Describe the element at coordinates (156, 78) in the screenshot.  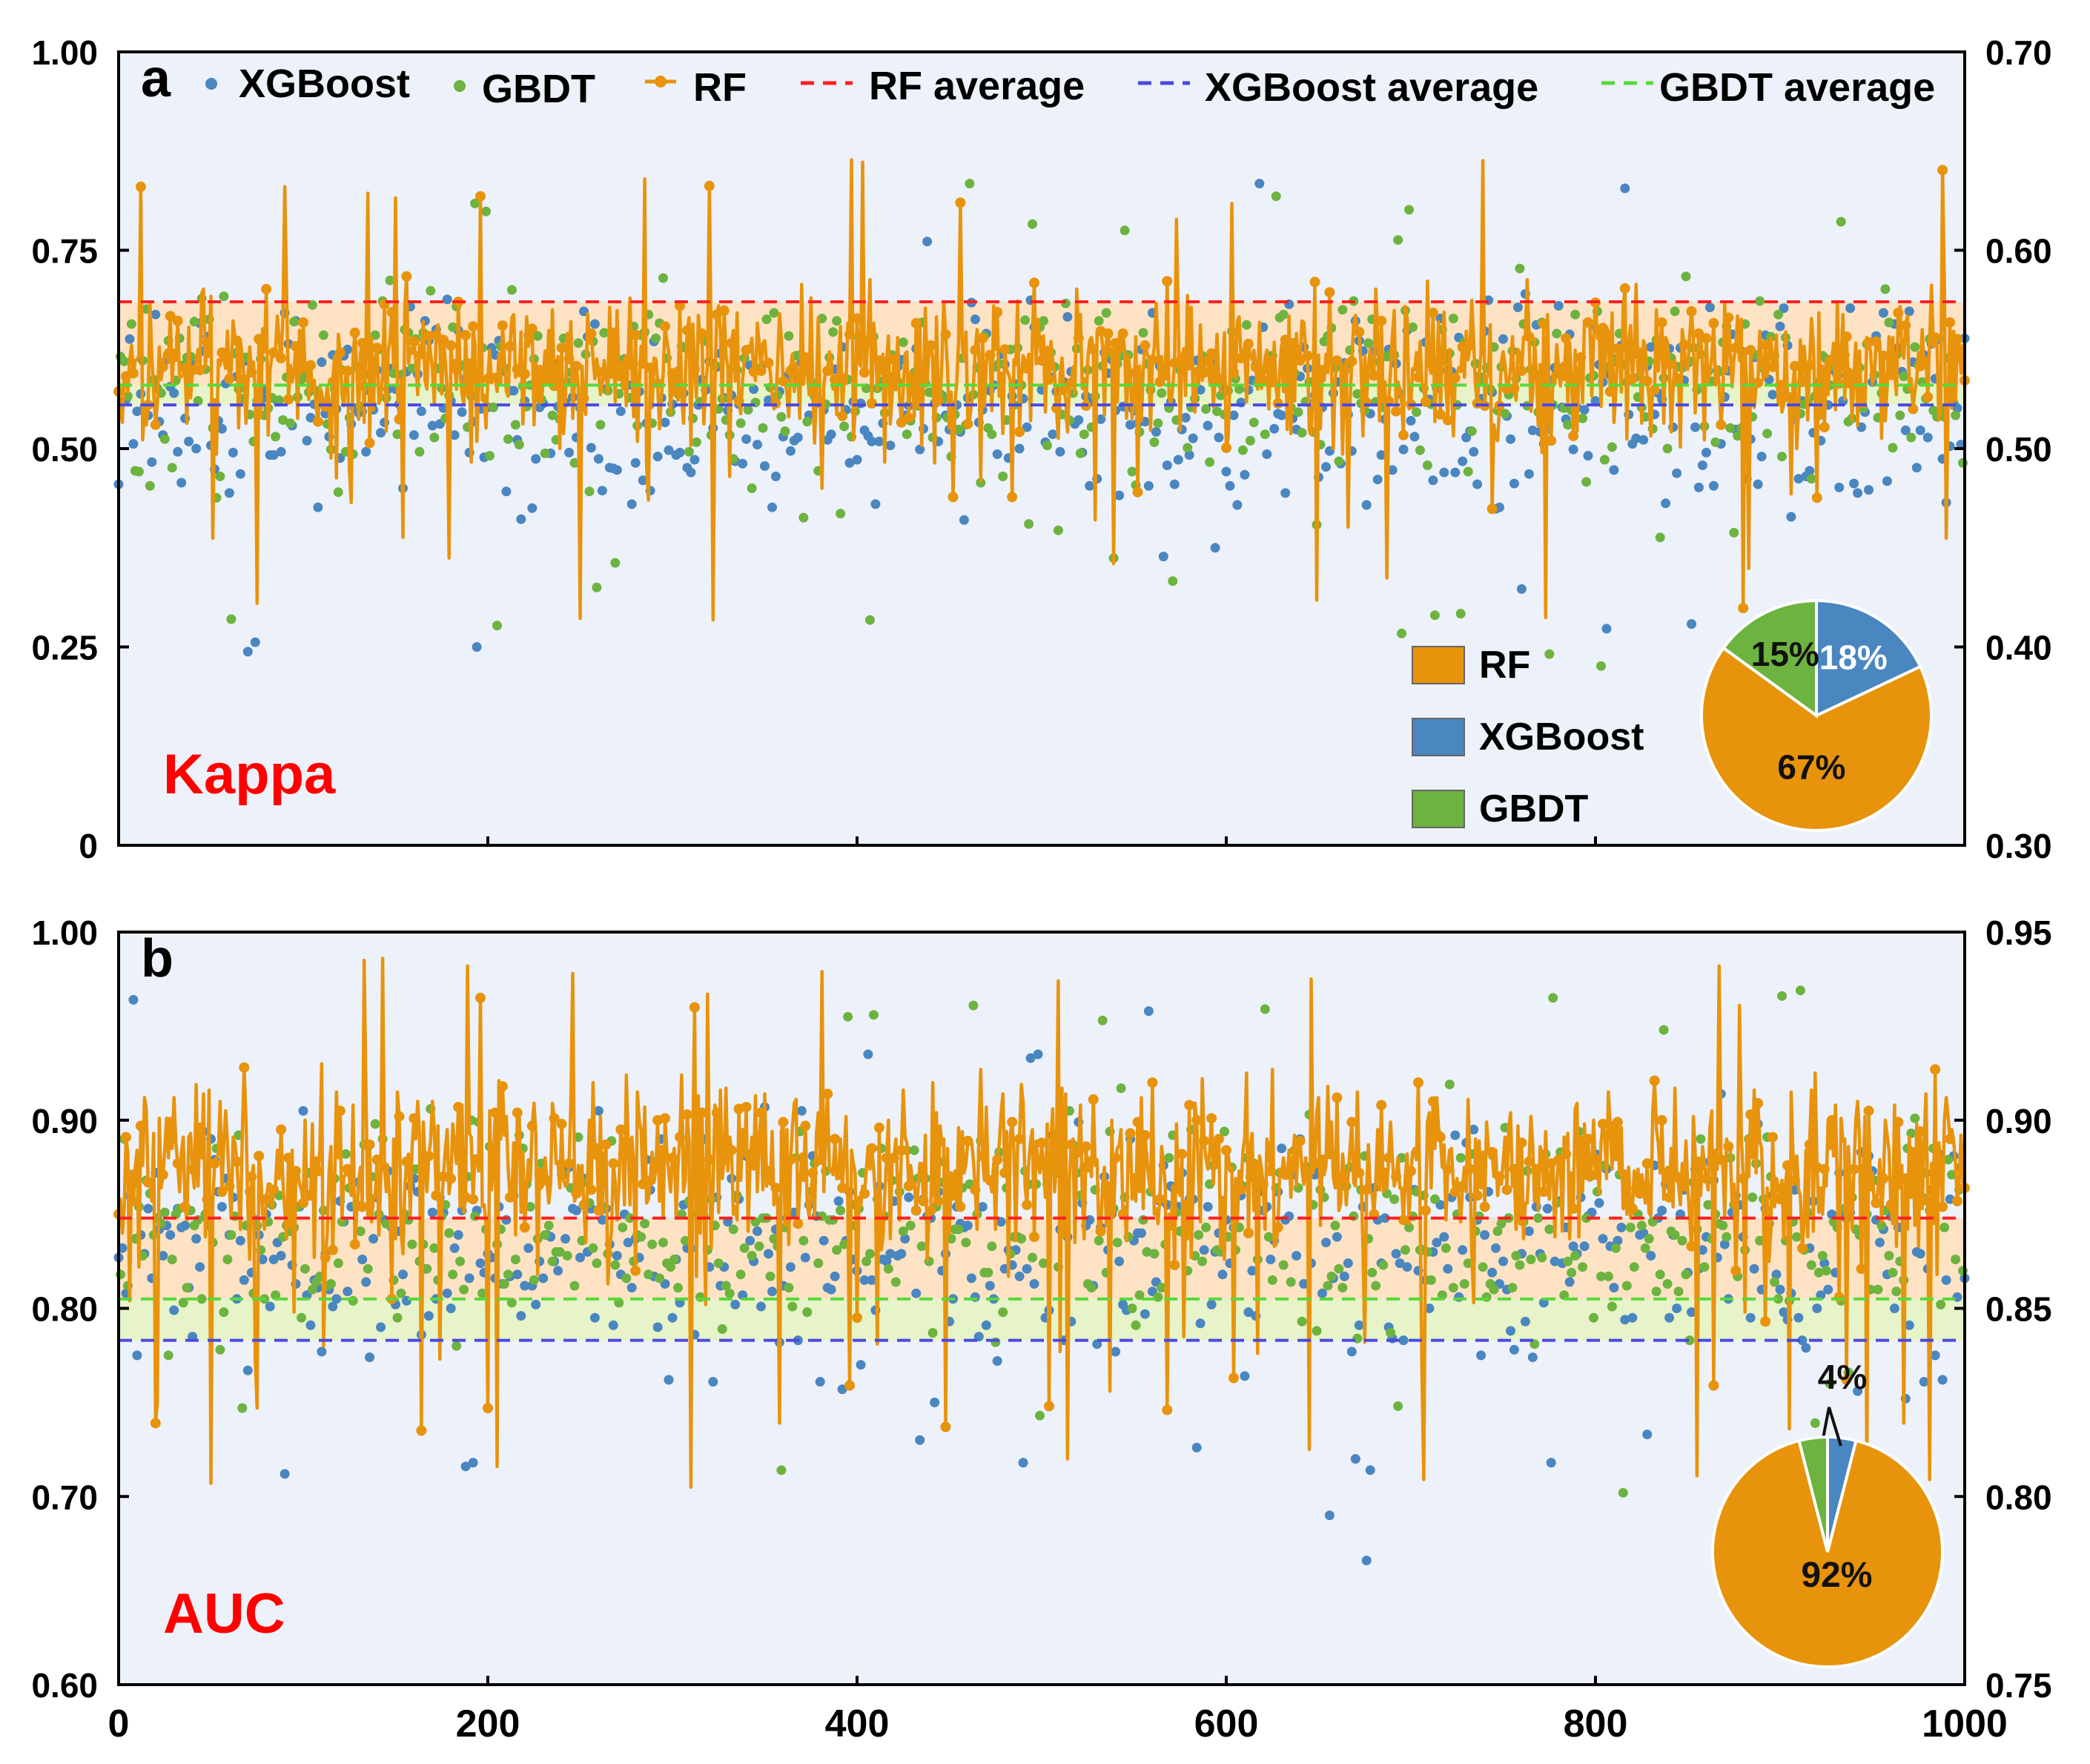
I see `panel-letter: a` at that location.